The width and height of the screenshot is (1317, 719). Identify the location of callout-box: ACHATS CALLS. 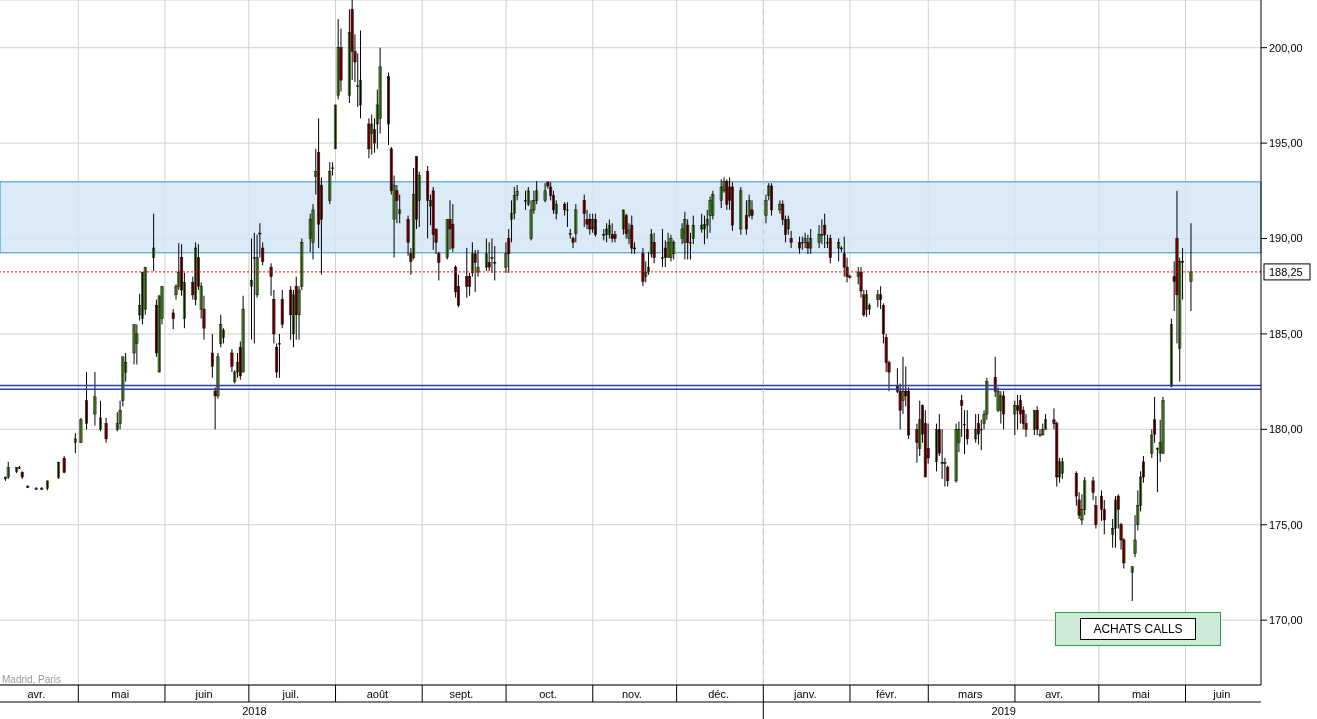
(1138, 629).